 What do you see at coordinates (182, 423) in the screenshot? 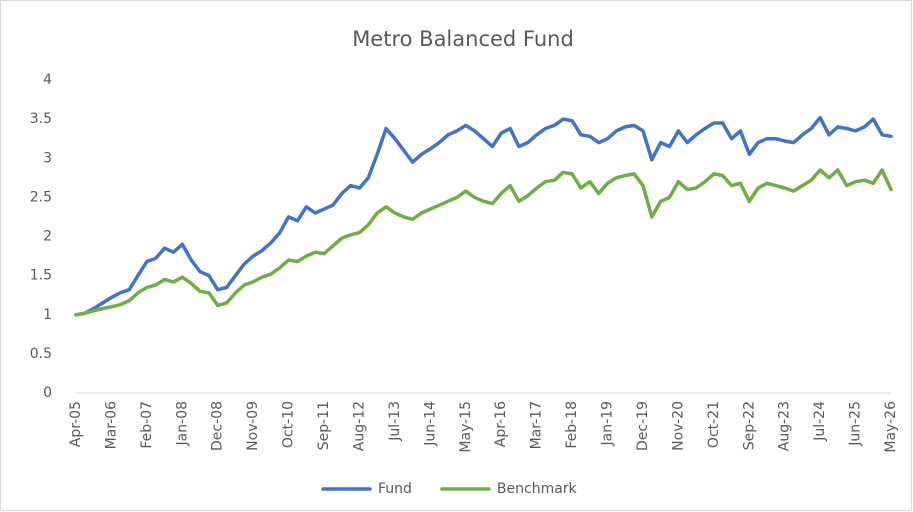
I see `x-tick-label: Jan-08` at bounding box center [182, 423].